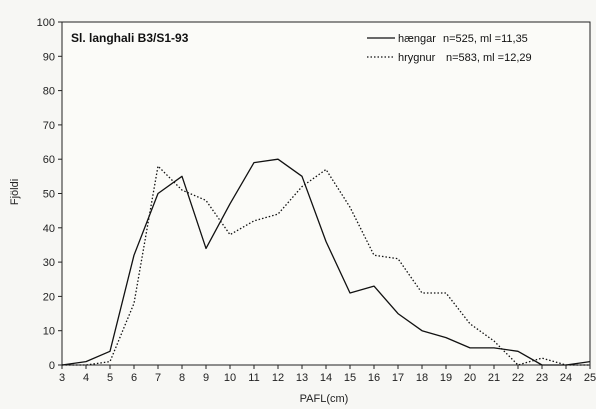 Image resolution: width=596 pixels, height=409 pixels. I want to click on x-tick-label: 12, so click(278, 378).